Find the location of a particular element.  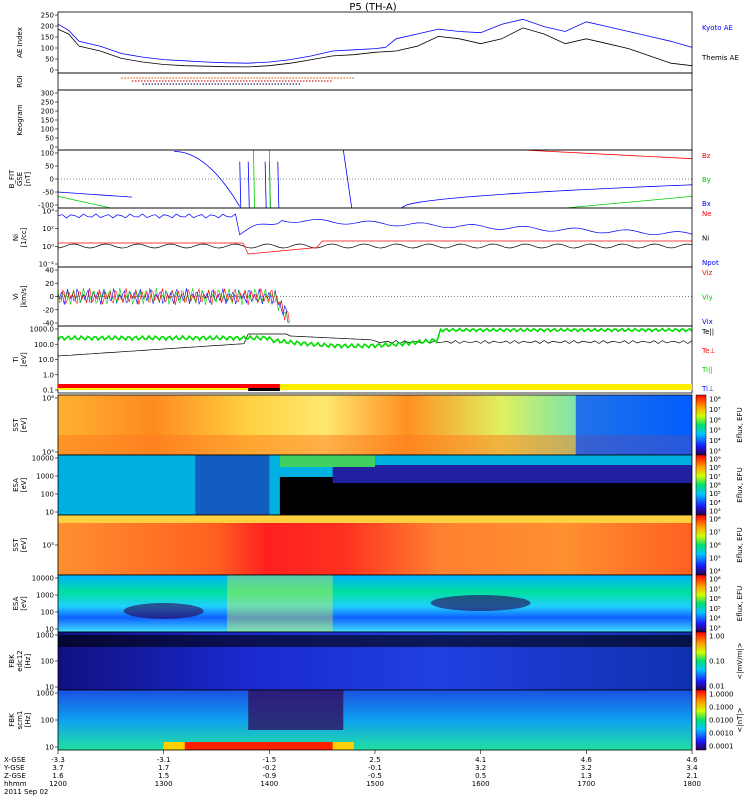

y-tick-label: 0.1 is located at coordinates (48, 391).